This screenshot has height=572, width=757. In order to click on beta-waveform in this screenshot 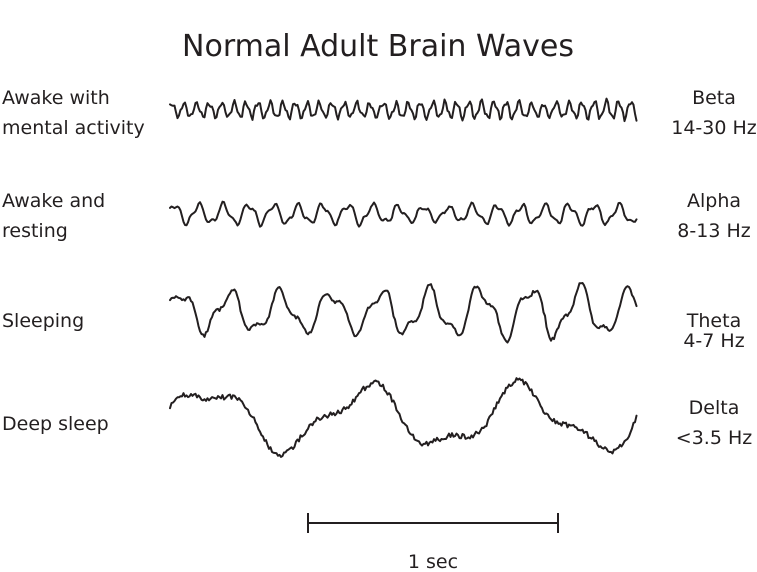, I will do `click(403, 110)`.